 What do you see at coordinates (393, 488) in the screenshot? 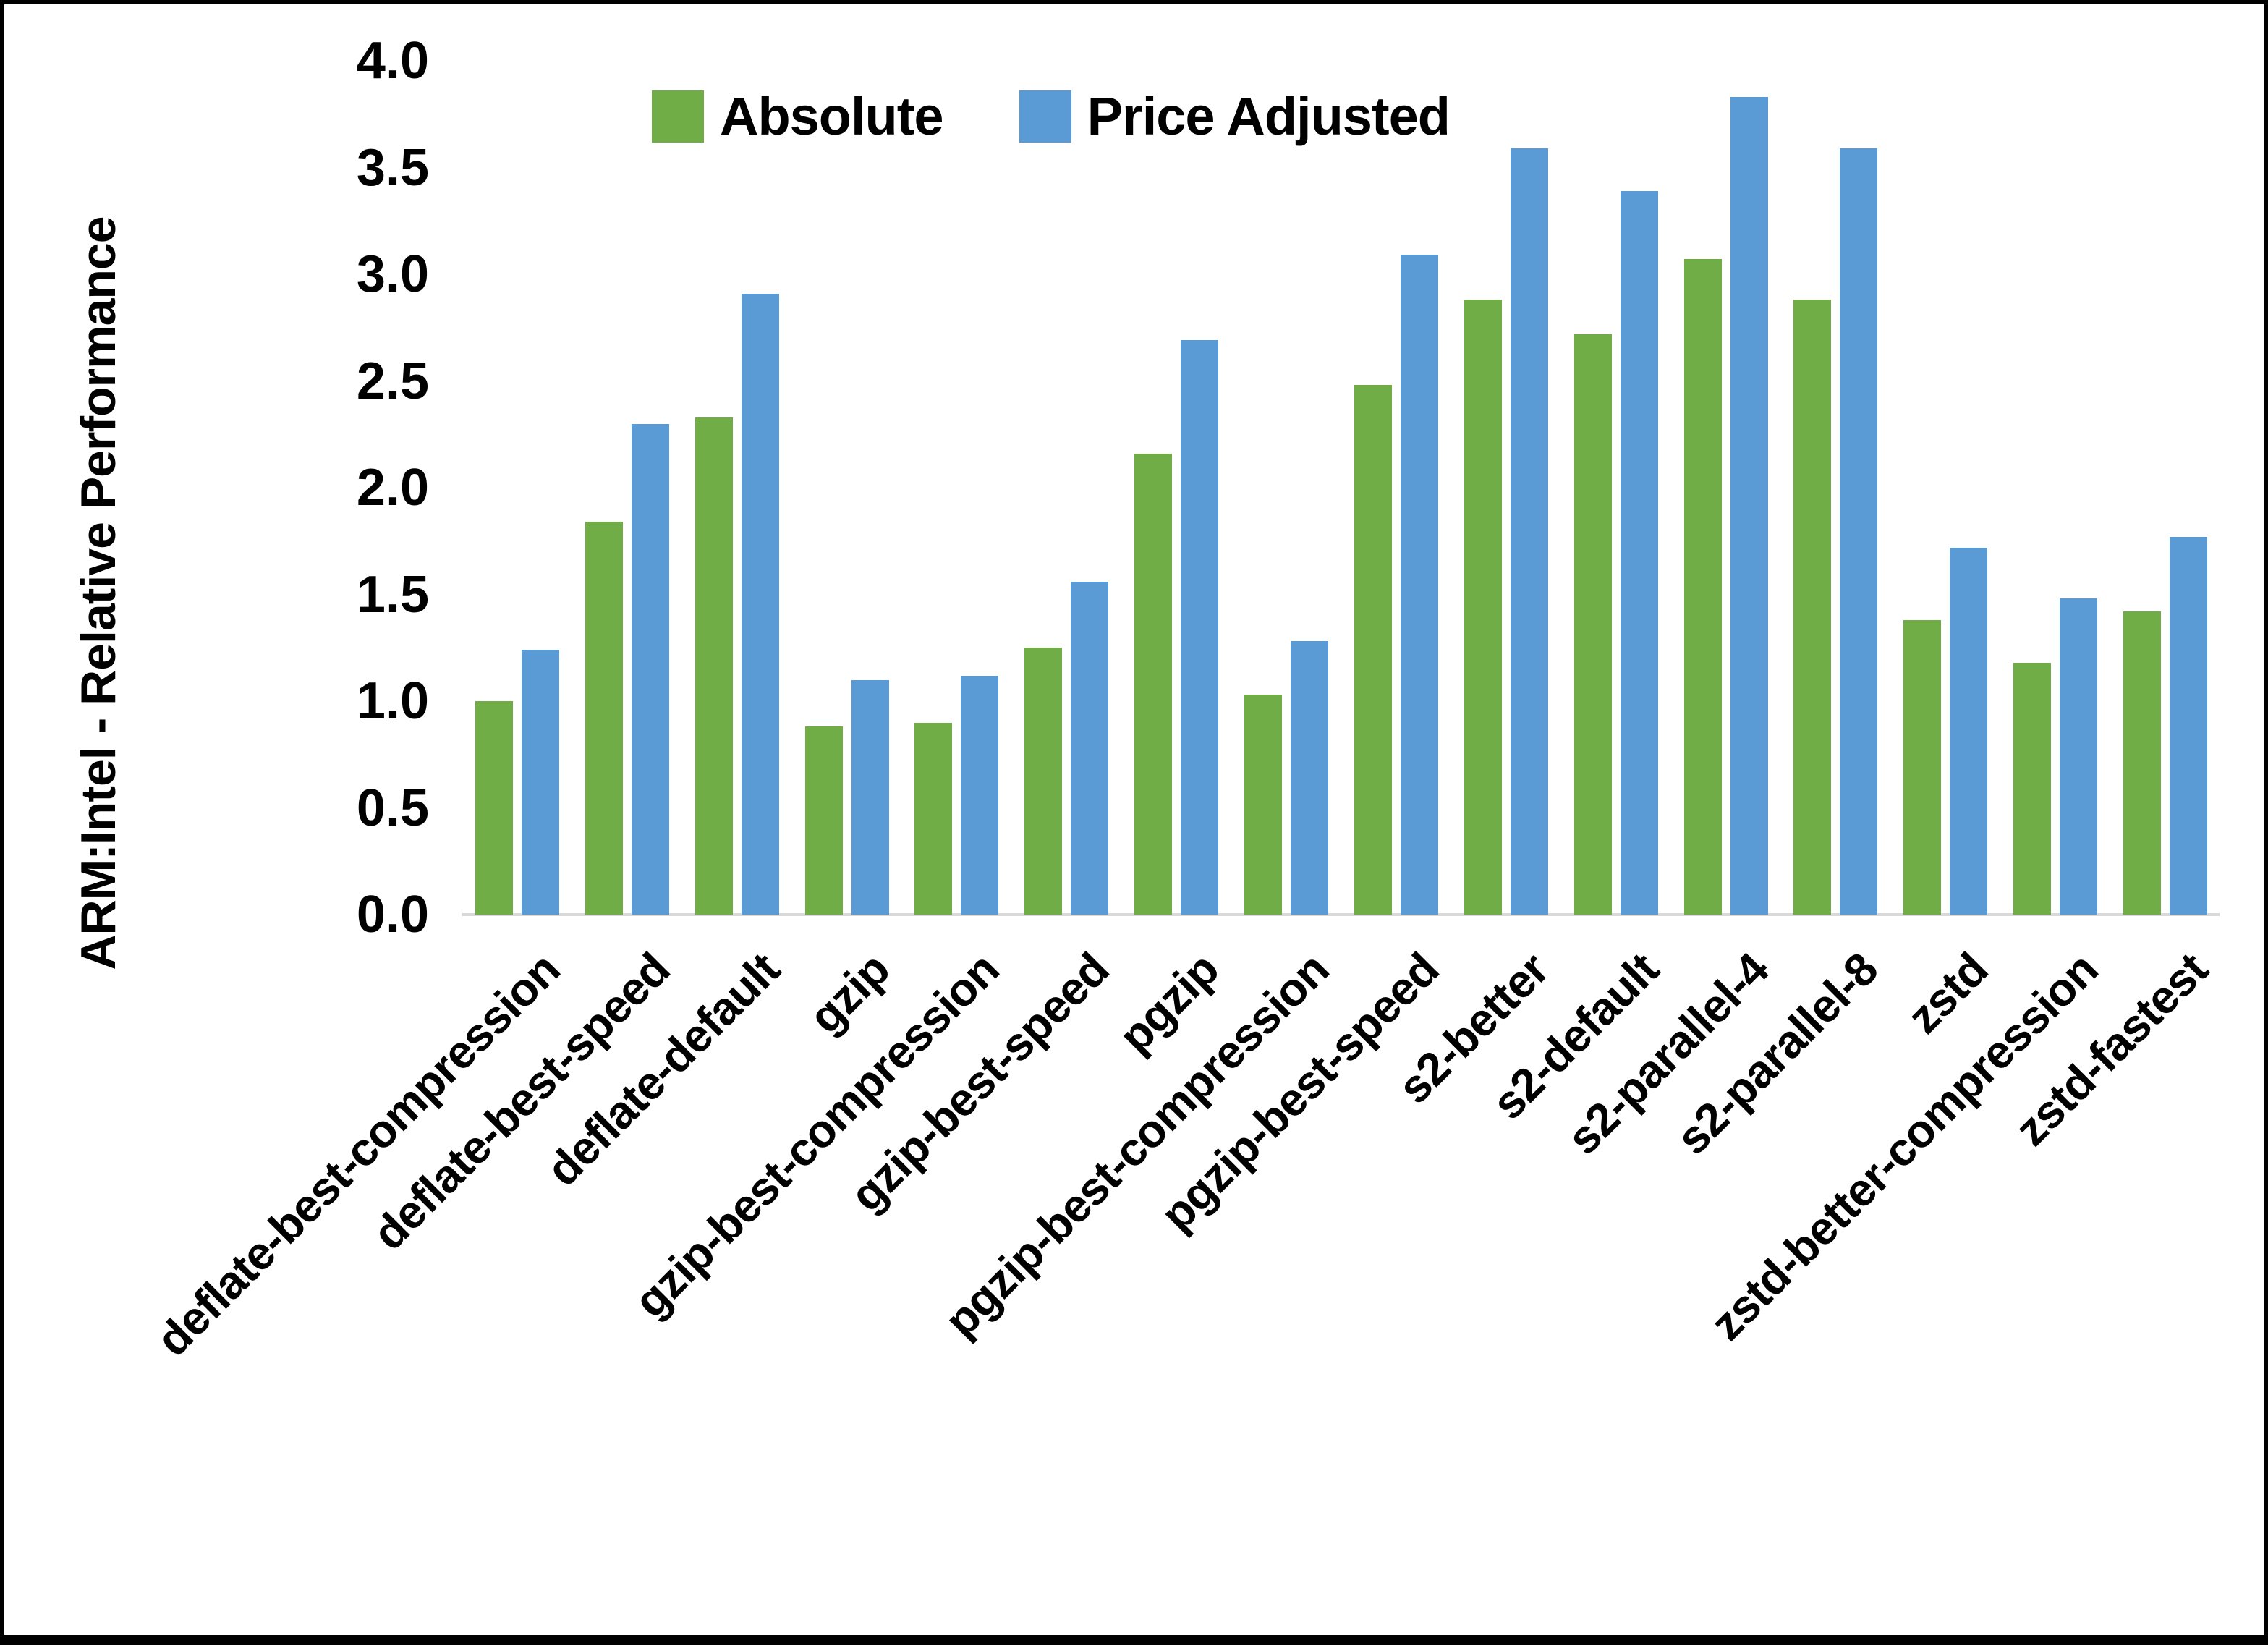
I see `y-axis-tick-label: 2.0` at bounding box center [393, 488].